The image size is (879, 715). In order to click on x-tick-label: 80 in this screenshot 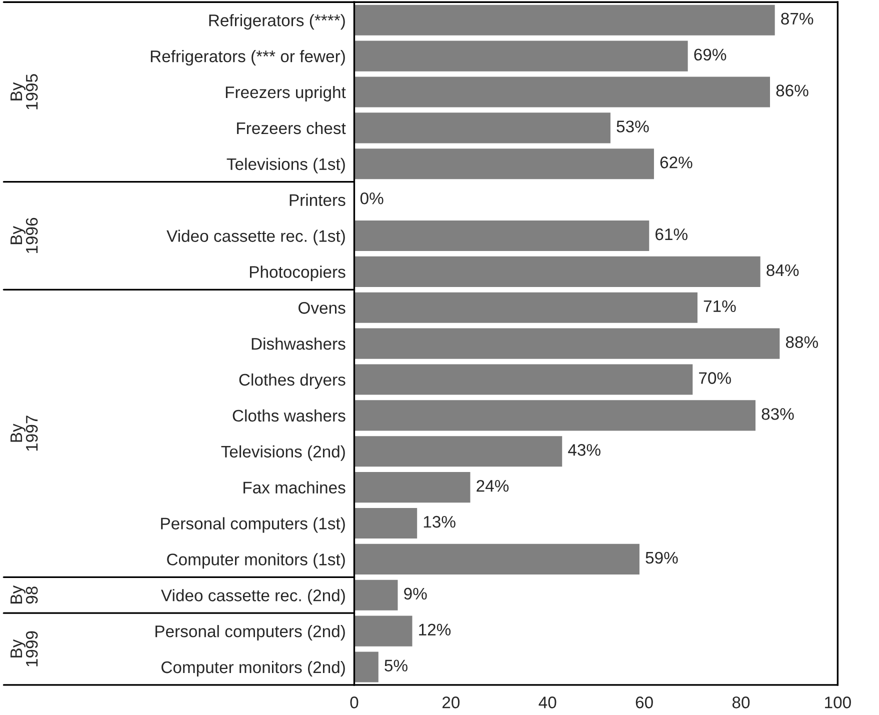, I will do `click(741, 702)`.